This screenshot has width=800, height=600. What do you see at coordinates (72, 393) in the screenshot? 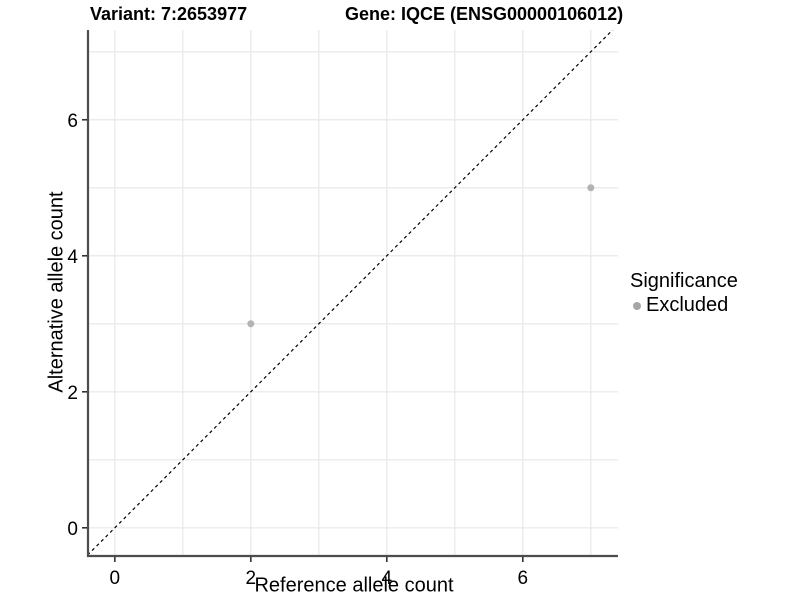
I see `y-tick-label-2: 2` at bounding box center [72, 393].